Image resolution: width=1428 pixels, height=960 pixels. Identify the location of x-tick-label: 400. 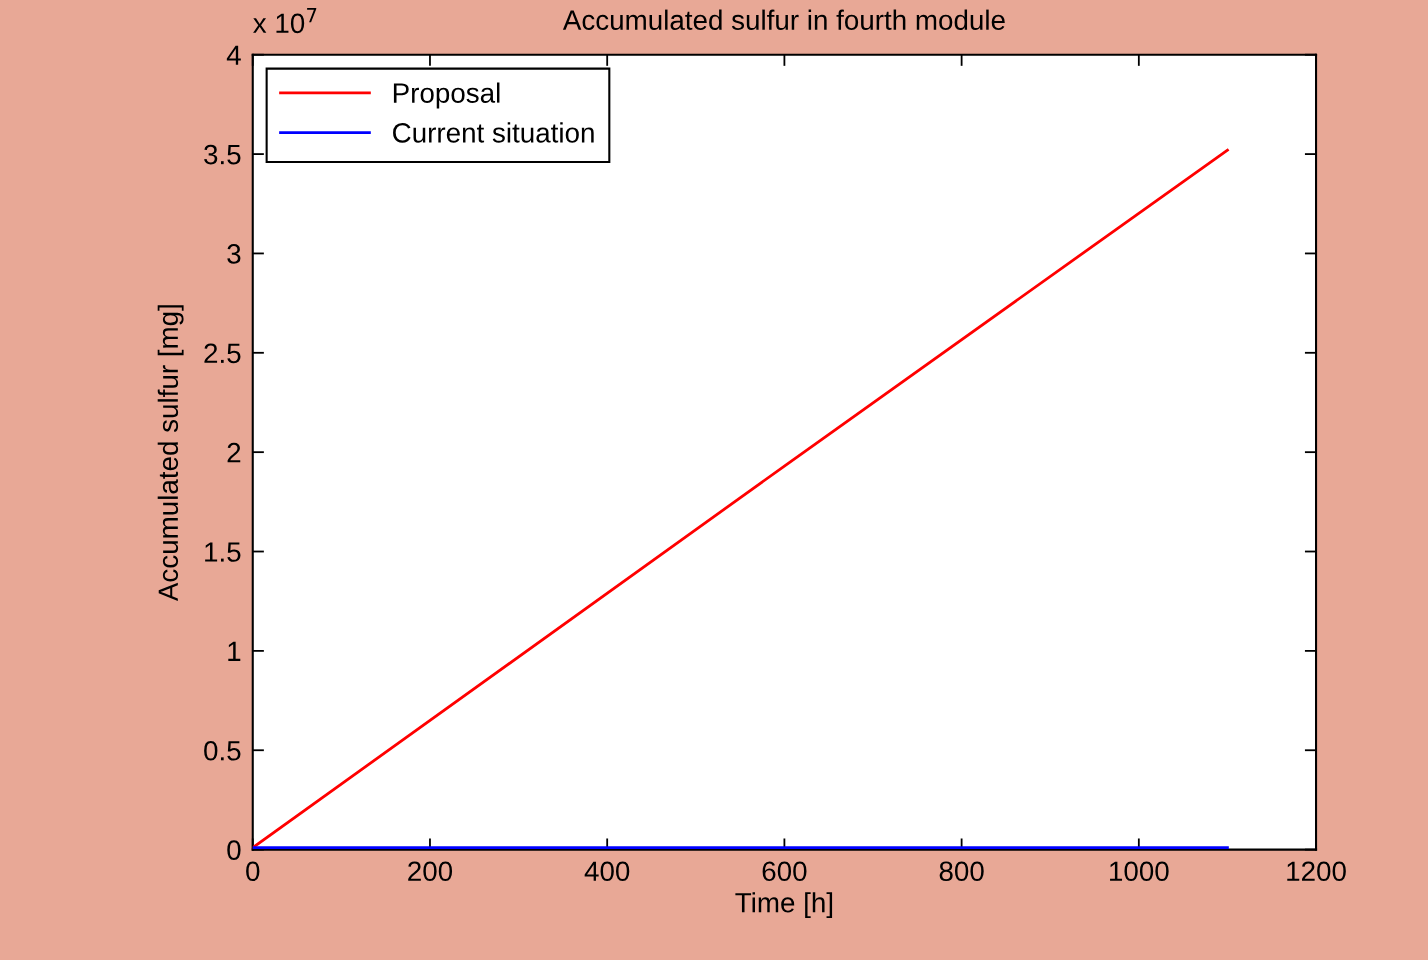
(607, 871).